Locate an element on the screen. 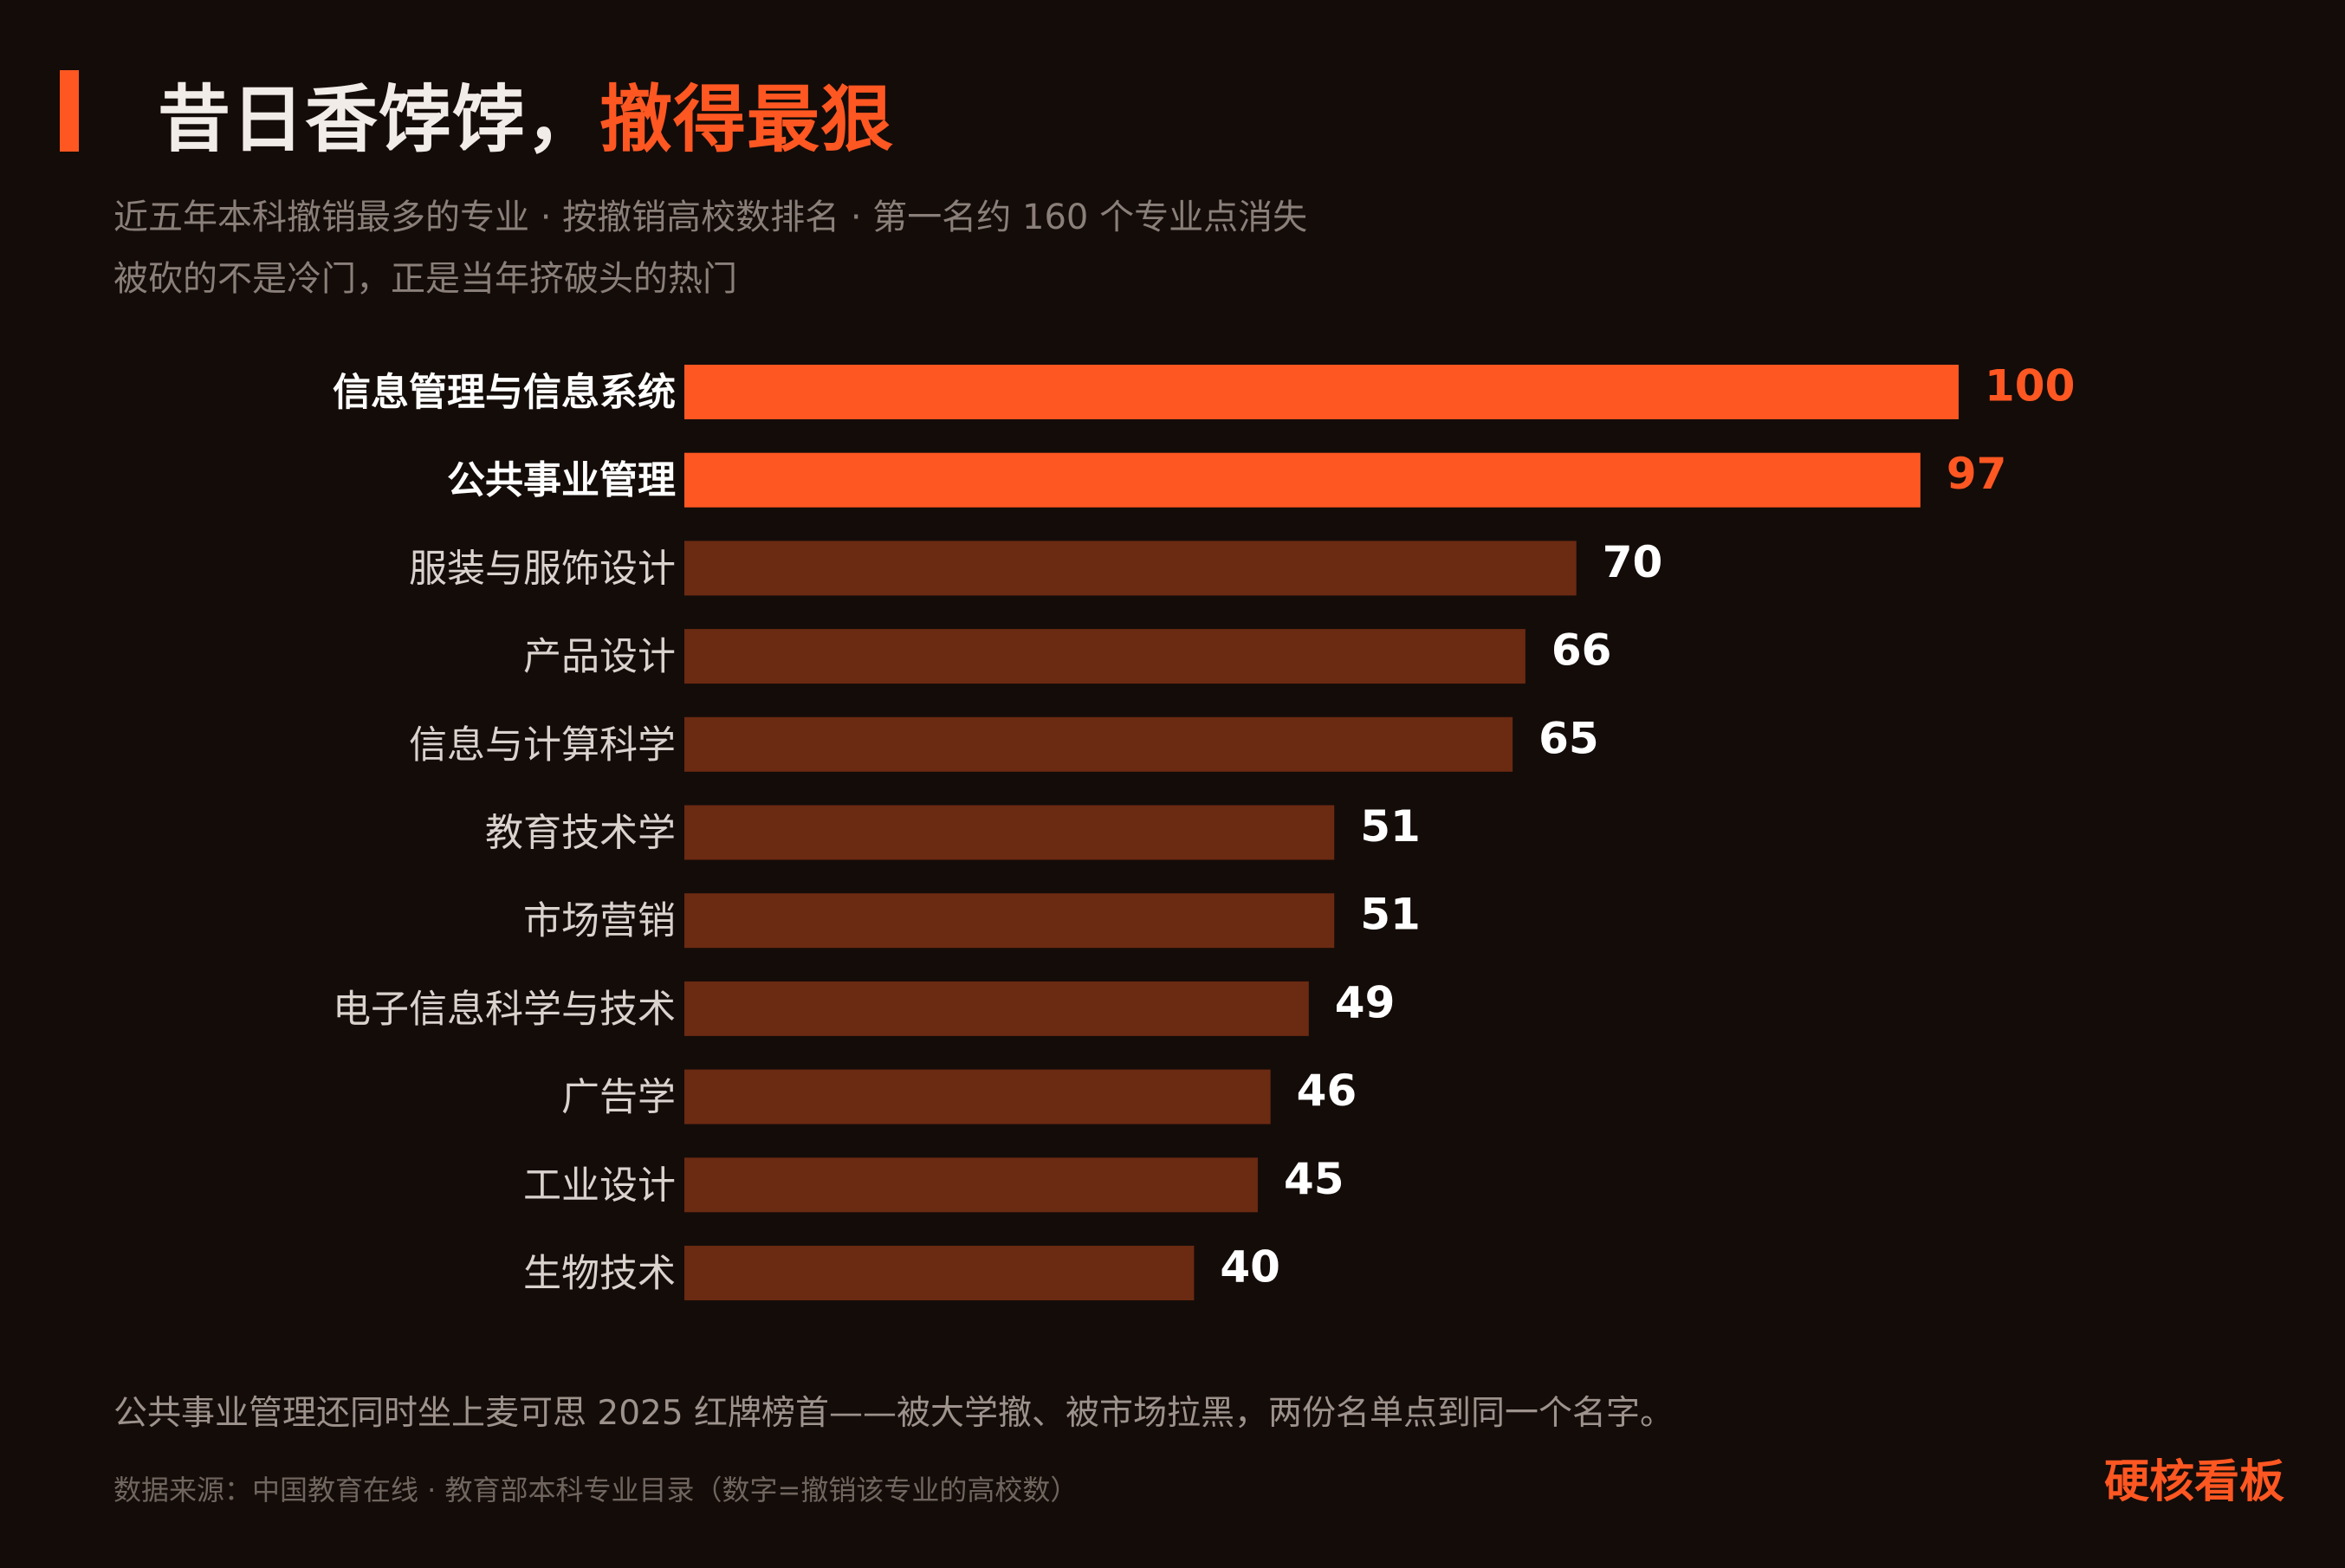 The image size is (2345, 1568). title-plain: 昔日香饽饽， is located at coordinates (379, 119).